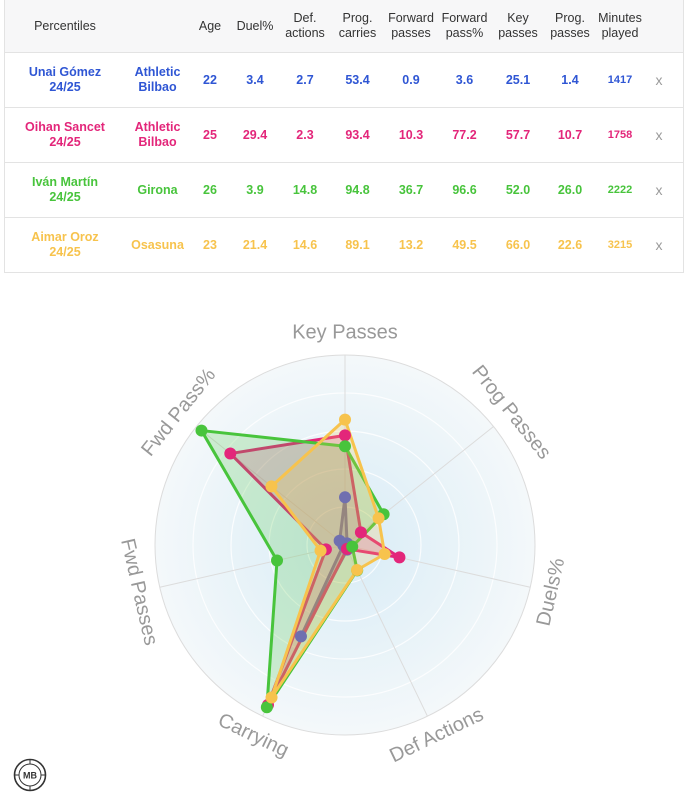 The height and width of the screenshot is (800, 691). I want to click on player-name: Oihan Sancet 24/25, so click(65, 135).